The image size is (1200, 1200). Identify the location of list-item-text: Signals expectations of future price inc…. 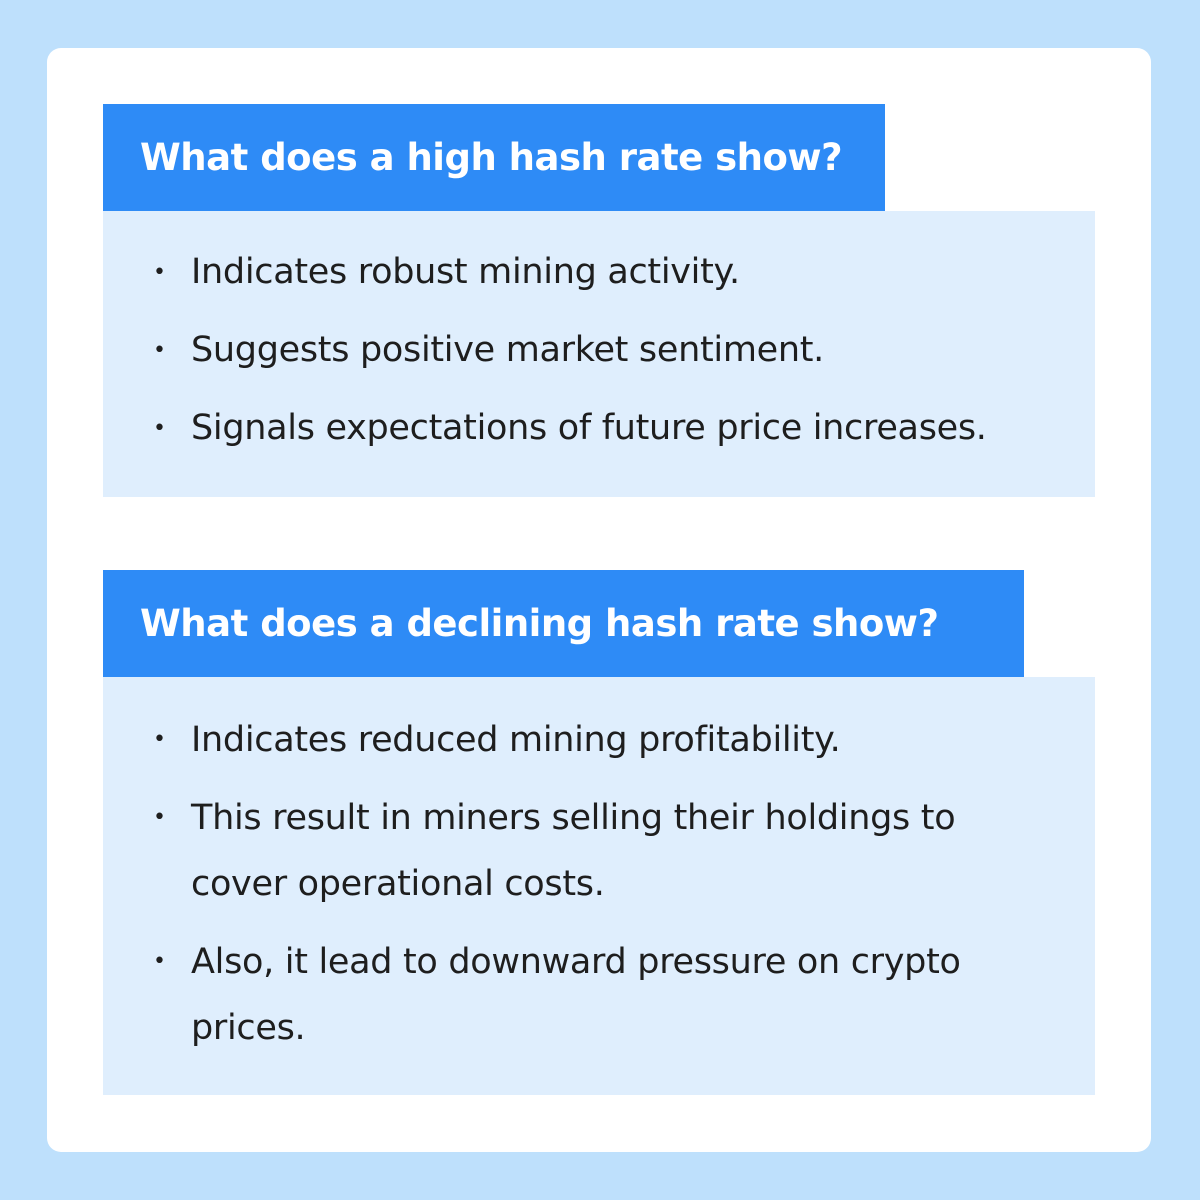
(589, 428).